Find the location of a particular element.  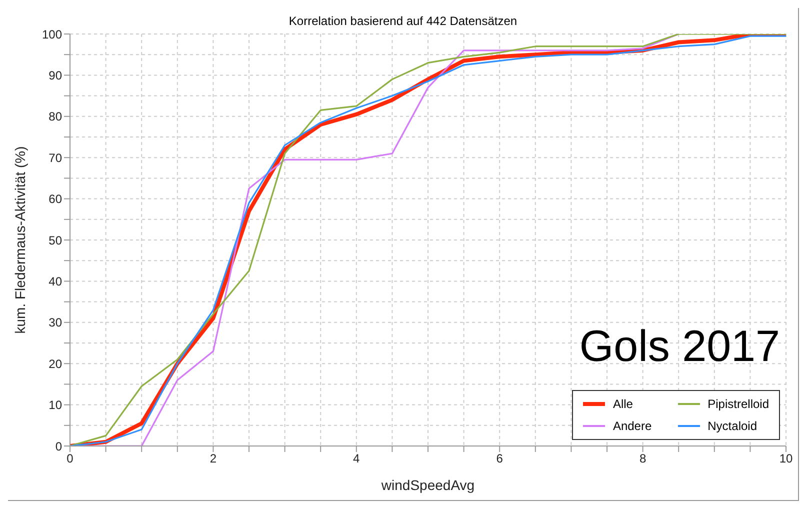

legend-label: Andere is located at coordinates (632, 426).